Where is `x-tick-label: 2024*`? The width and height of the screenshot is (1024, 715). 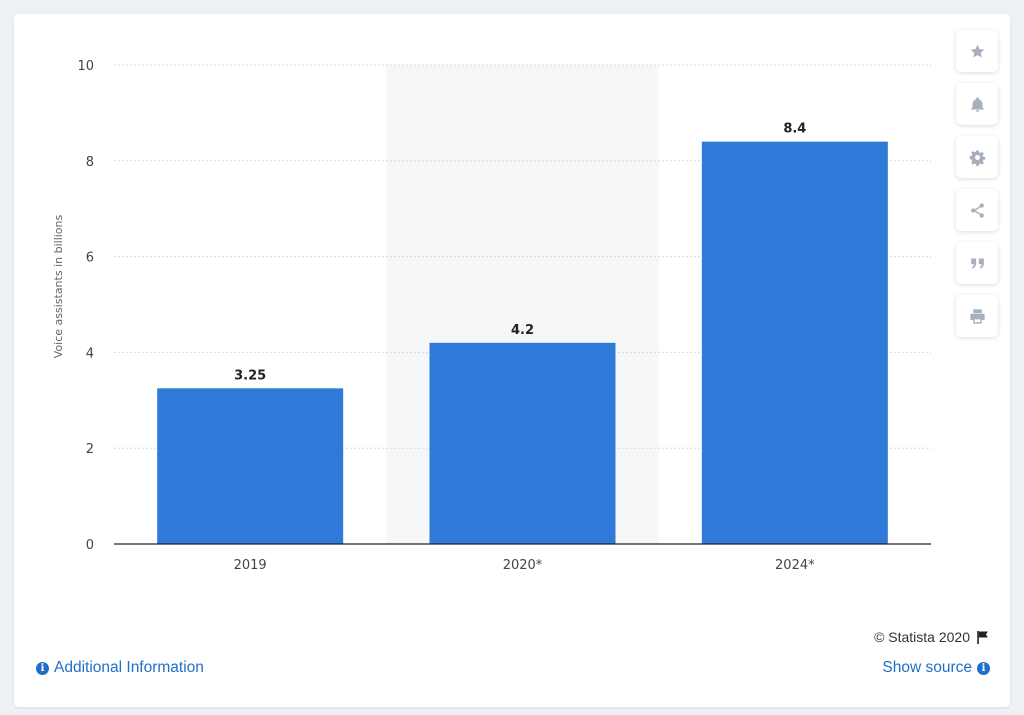
x-tick-label: 2024* is located at coordinates (795, 565).